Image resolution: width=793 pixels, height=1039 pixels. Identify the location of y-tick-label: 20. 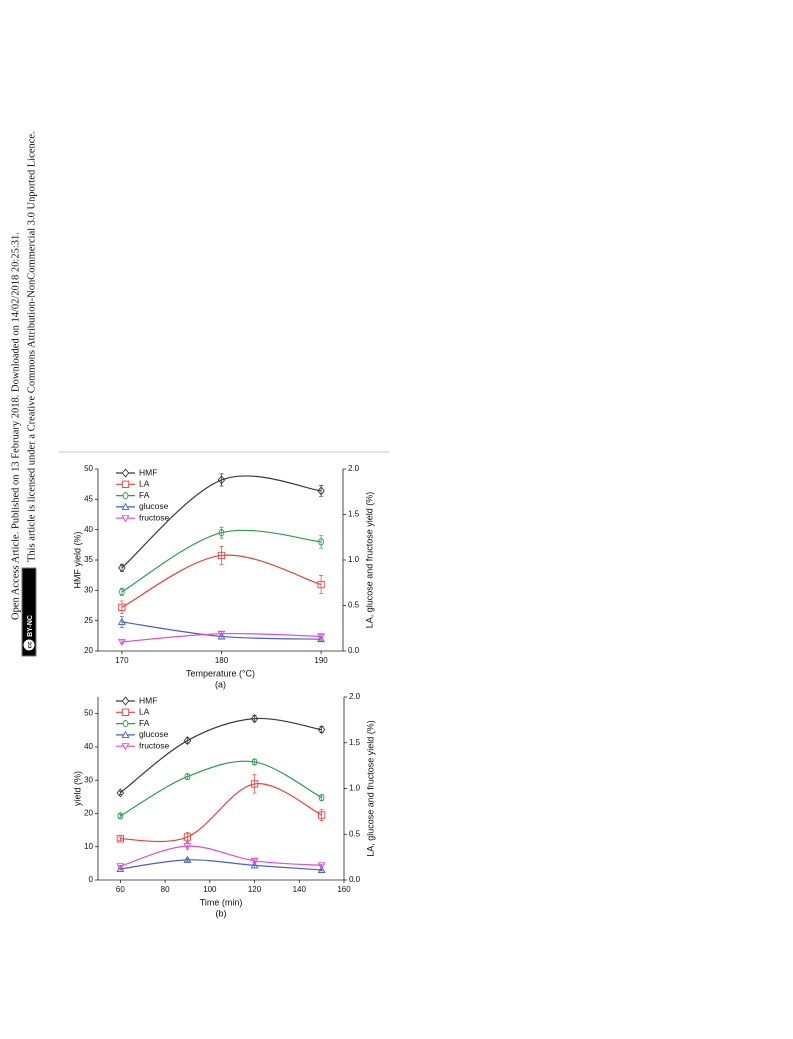
(88, 813).